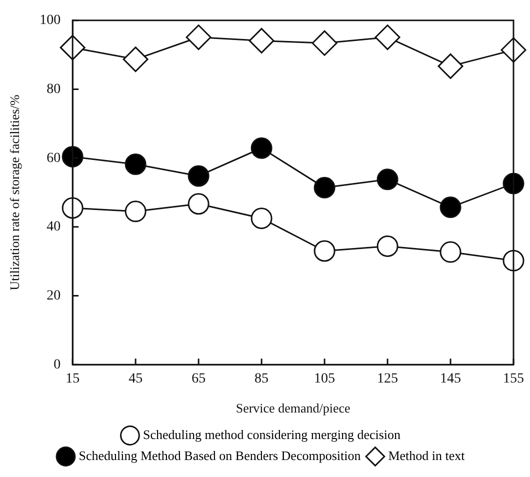  Describe the element at coordinates (53, 158) in the screenshot. I see `y-tick-label: 60` at that location.